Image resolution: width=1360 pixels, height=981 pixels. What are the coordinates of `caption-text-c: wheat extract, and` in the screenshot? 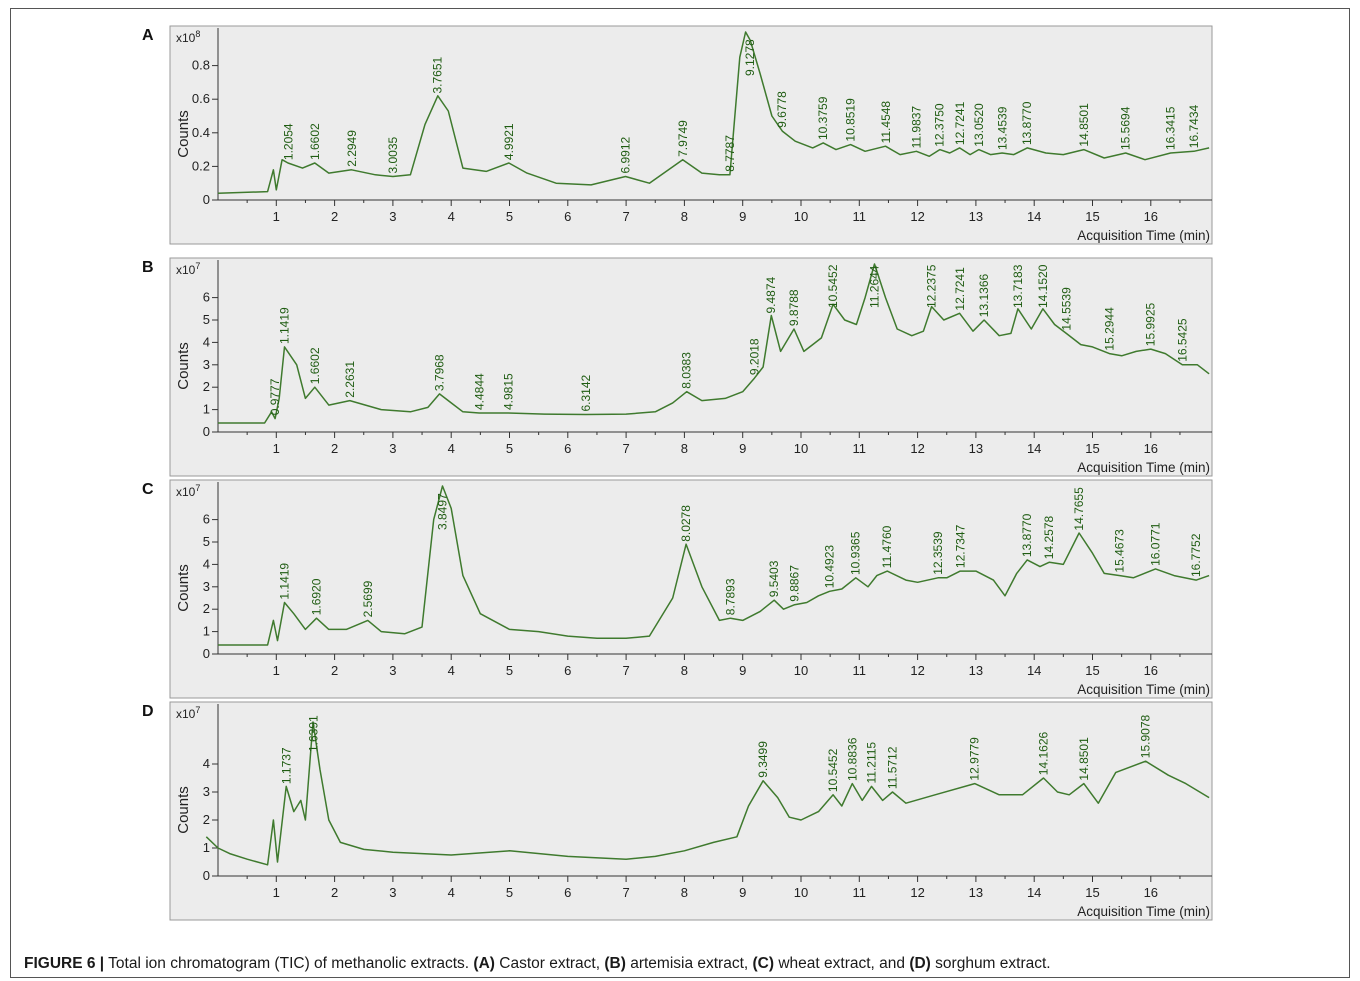 It's located at (842, 963).